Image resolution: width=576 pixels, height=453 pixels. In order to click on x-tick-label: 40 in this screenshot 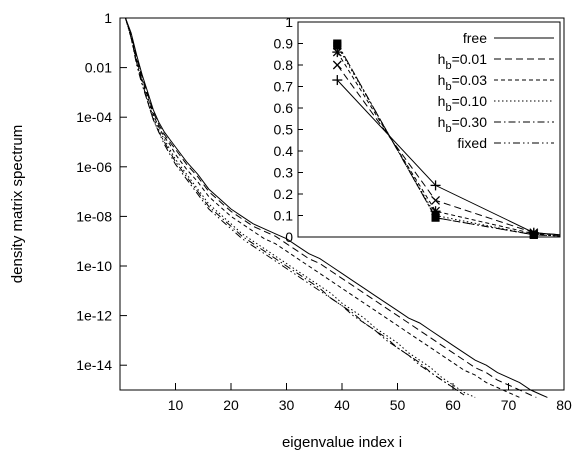, I will do `click(342, 405)`.